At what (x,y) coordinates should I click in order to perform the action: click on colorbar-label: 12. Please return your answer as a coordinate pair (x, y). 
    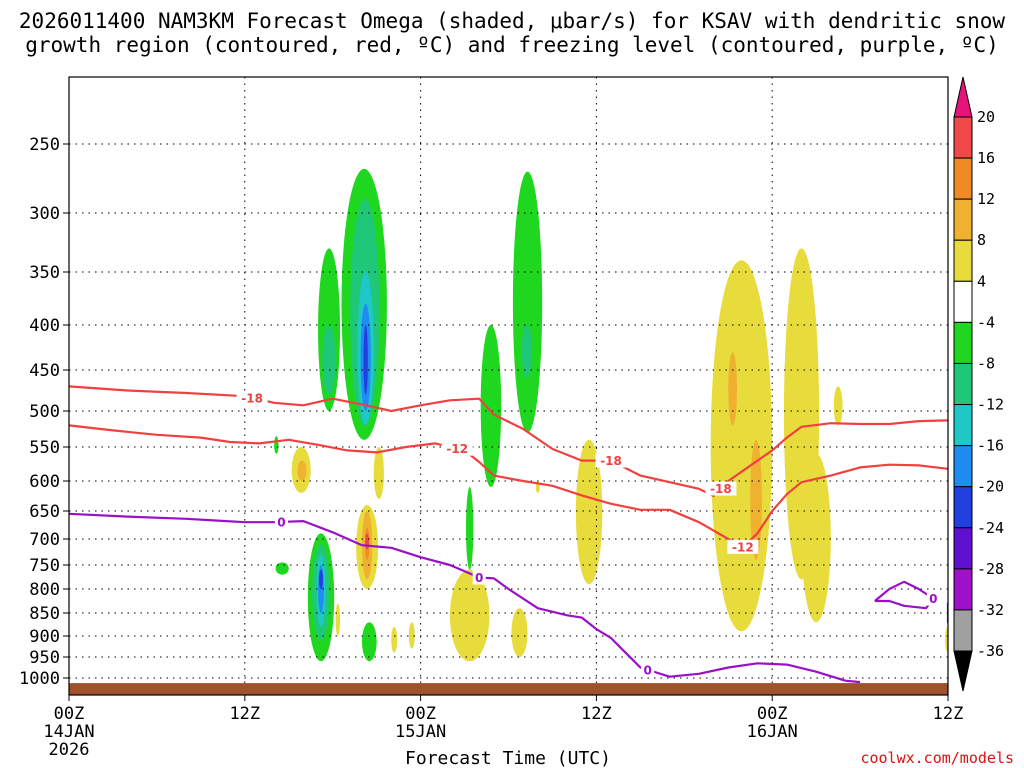
    Looking at the image, I should click on (986, 199).